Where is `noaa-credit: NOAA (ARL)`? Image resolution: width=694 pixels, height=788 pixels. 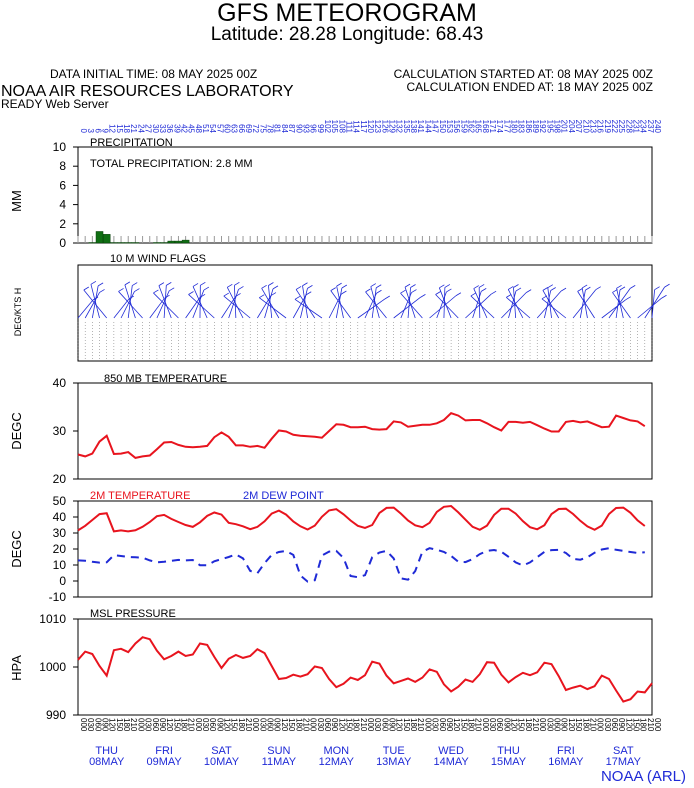 noaa-credit: NOAA (ARL) is located at coordinates (643, 776).